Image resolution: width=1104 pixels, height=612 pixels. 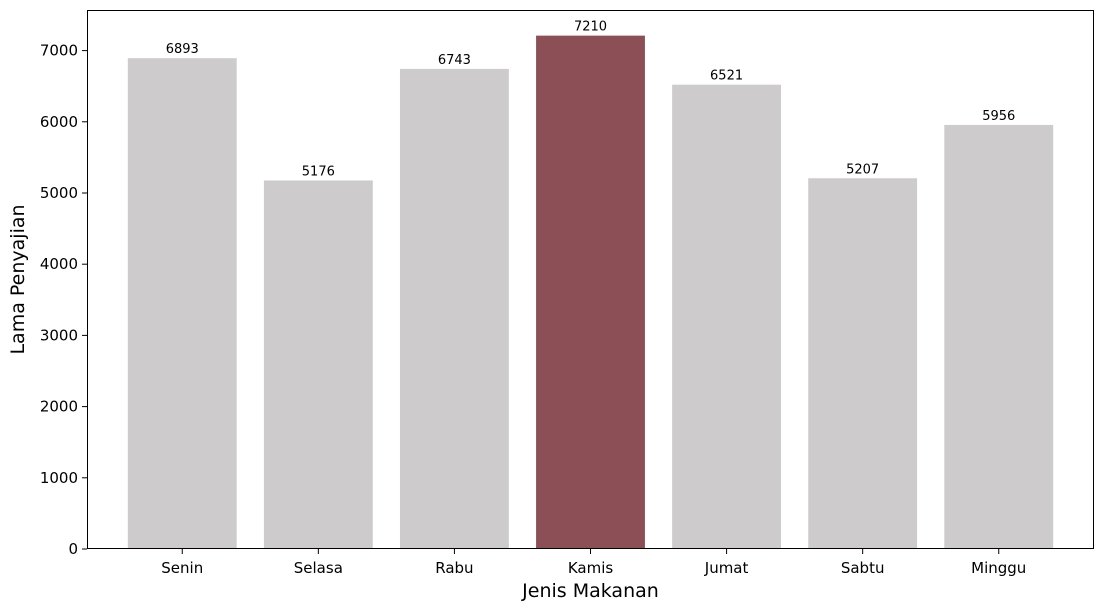 What do you see at coordinates (863, 568) in the screenshot?
I see `x-tick-label-sabtu: Sabtu` at bounding box center [863, 568].